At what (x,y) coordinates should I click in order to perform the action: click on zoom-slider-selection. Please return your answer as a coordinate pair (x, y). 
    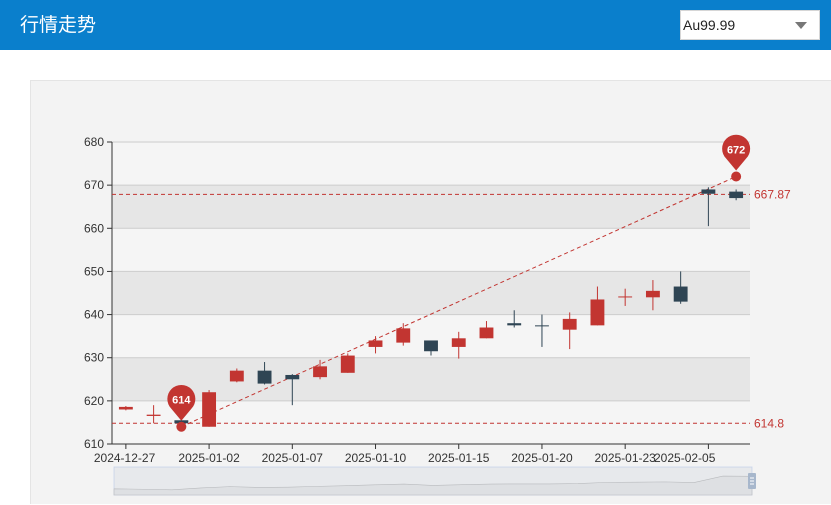
    Looking at the image, I should click on (433, 481).